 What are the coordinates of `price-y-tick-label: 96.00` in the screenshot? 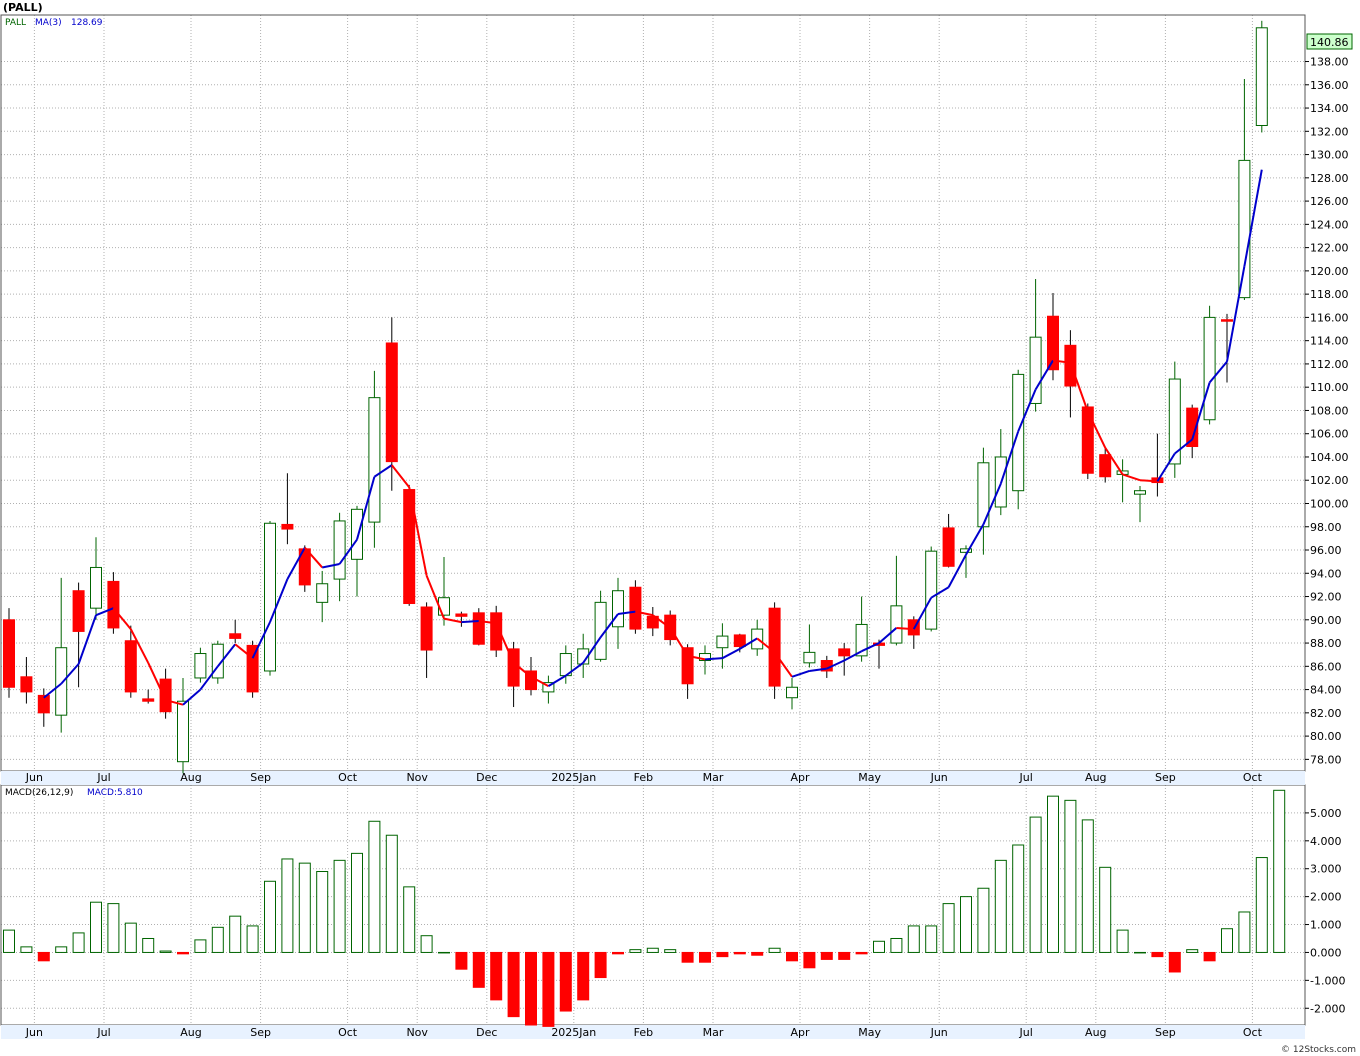 It's located at (1326, 550).